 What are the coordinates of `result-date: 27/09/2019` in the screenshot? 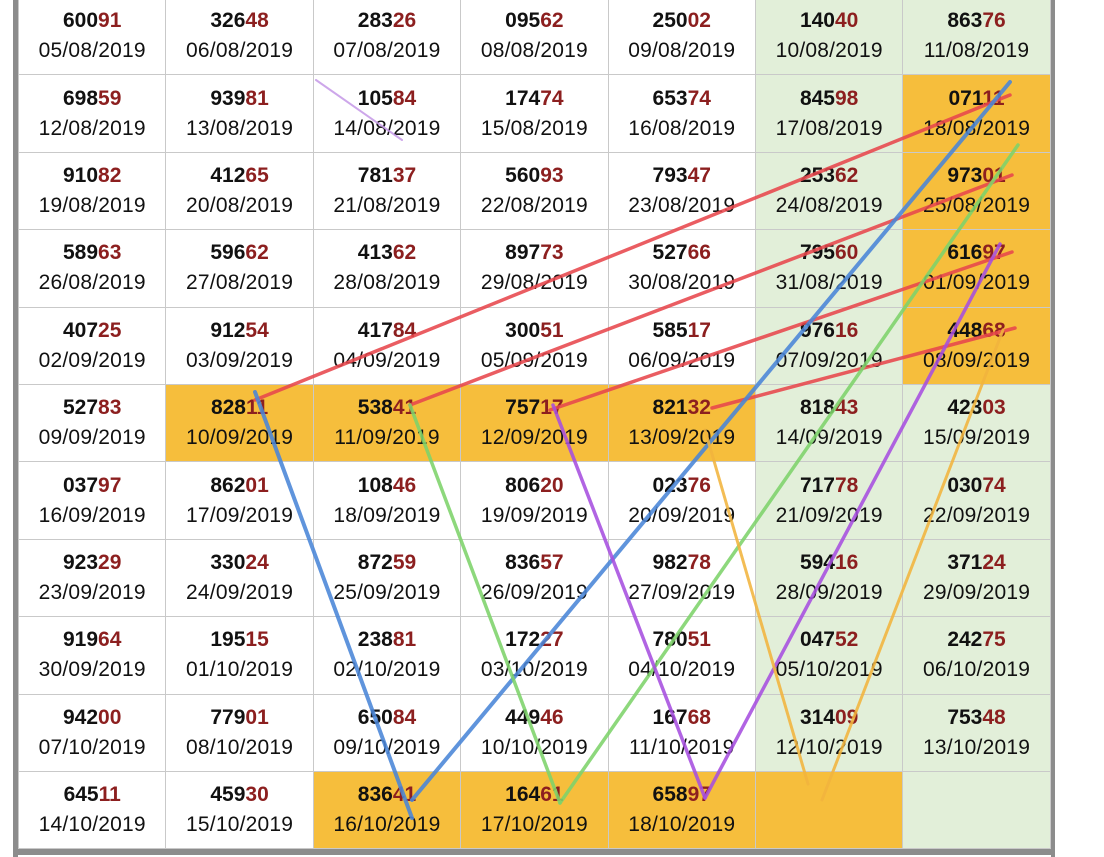 It's located at (682, 592).